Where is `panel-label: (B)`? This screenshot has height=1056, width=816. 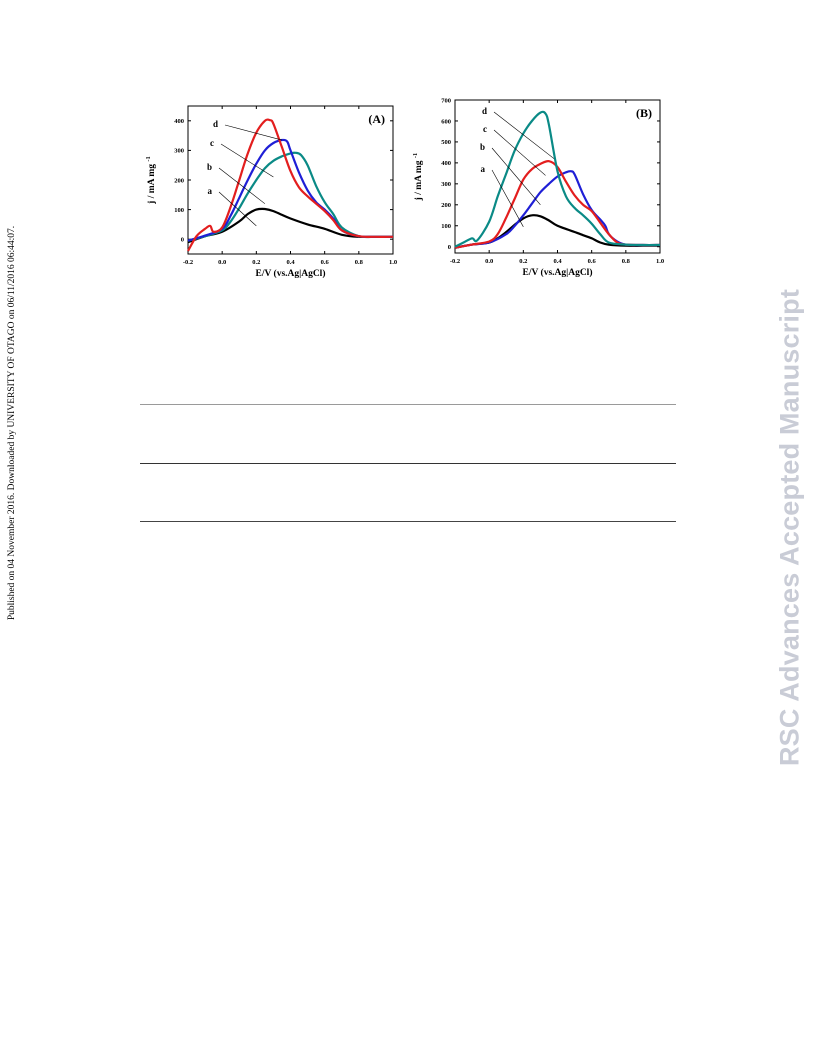 panel-label: (B) is located at coordinates (644, 113).